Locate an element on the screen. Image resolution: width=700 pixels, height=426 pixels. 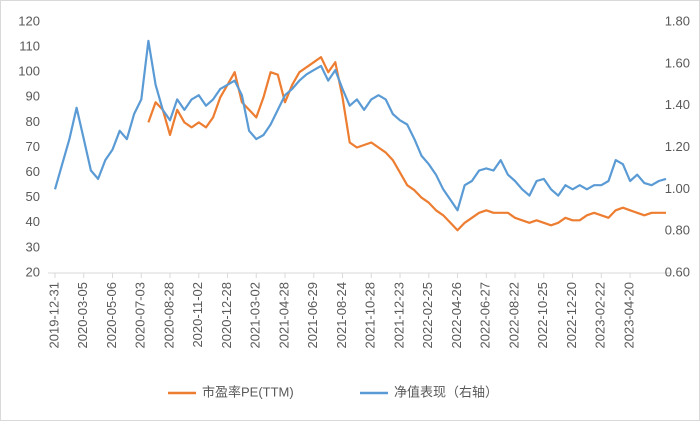
x-tick-label: 2020-03-05 is located at coordinates (82, 315).